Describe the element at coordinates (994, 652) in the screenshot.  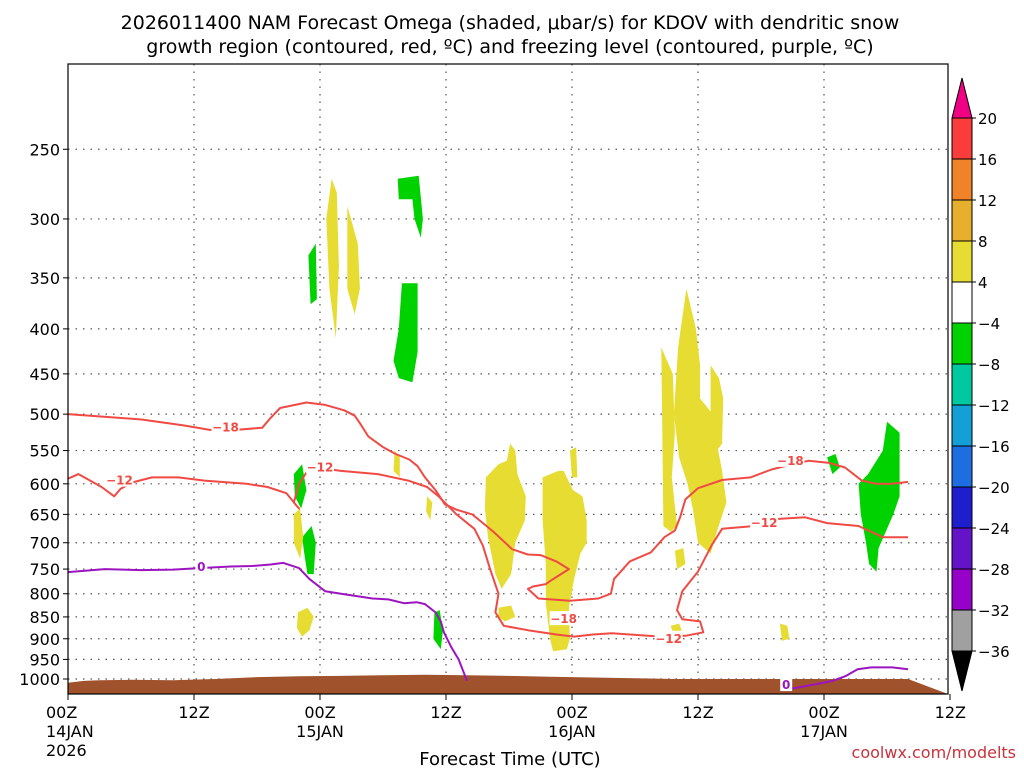
I see `colorbar-label: −36` at that location.